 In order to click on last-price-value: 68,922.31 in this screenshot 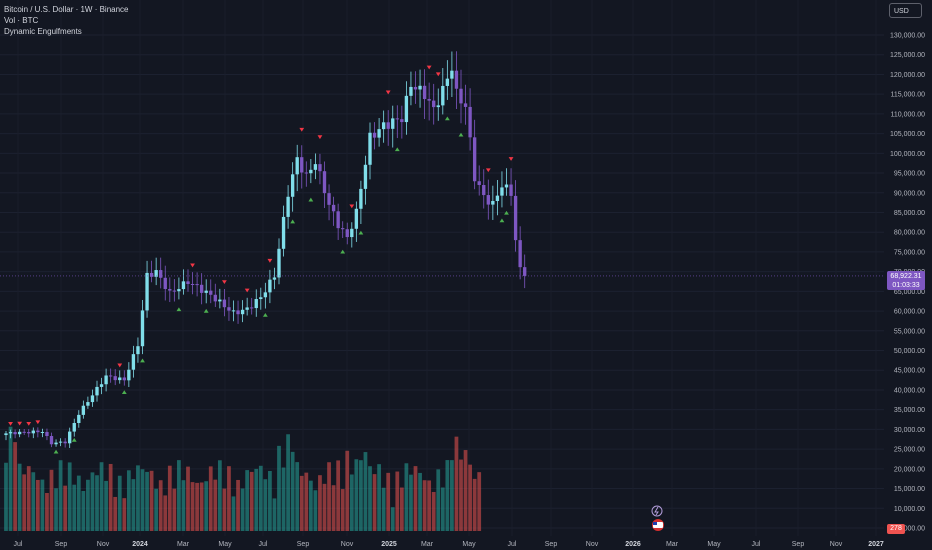, I will do `click(906, 276)`.